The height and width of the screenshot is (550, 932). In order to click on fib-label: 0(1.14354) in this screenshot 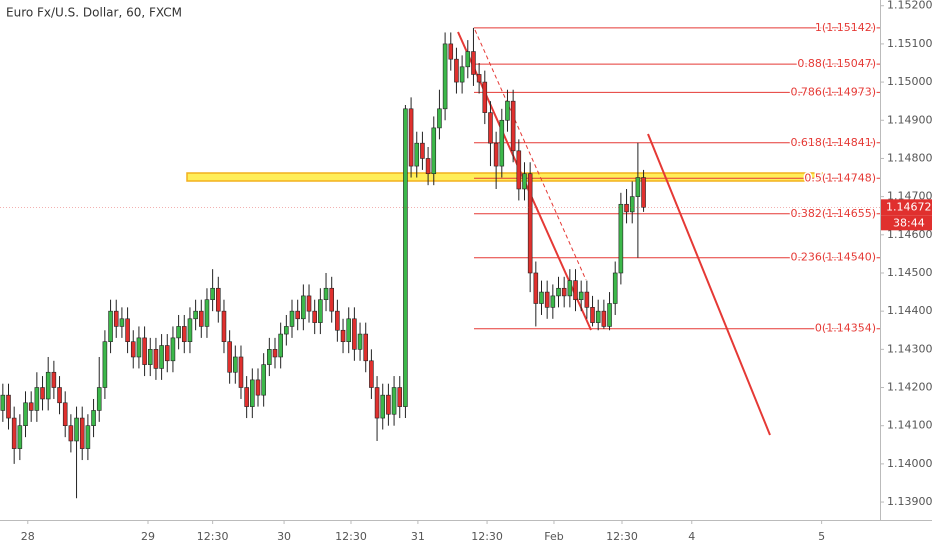, I will do `click(845, 328)`.